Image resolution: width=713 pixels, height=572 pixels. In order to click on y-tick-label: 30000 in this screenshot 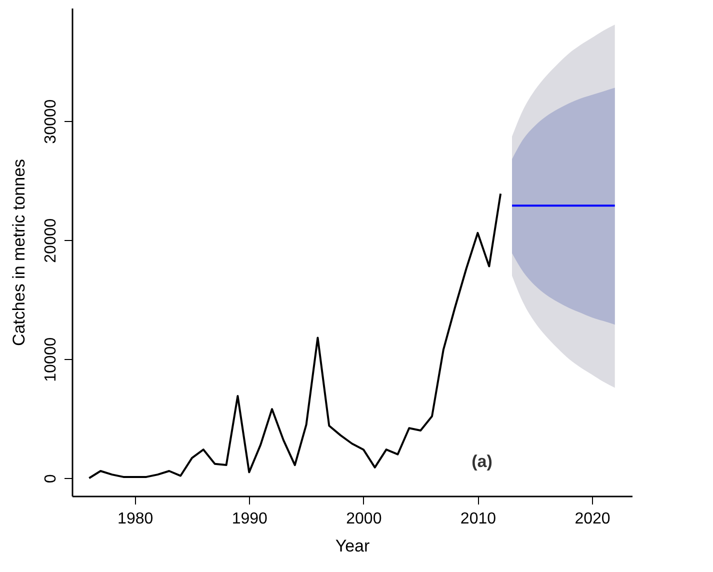, I will do `click(51, 121)`.